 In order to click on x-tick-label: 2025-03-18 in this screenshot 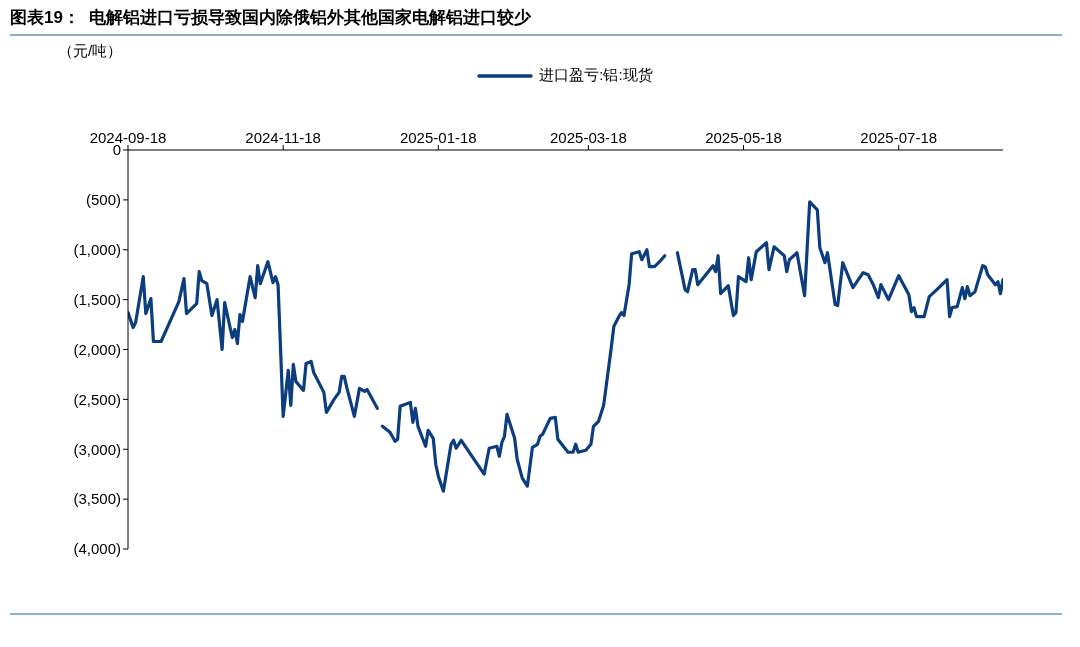, I will do `click(588, 137)`.